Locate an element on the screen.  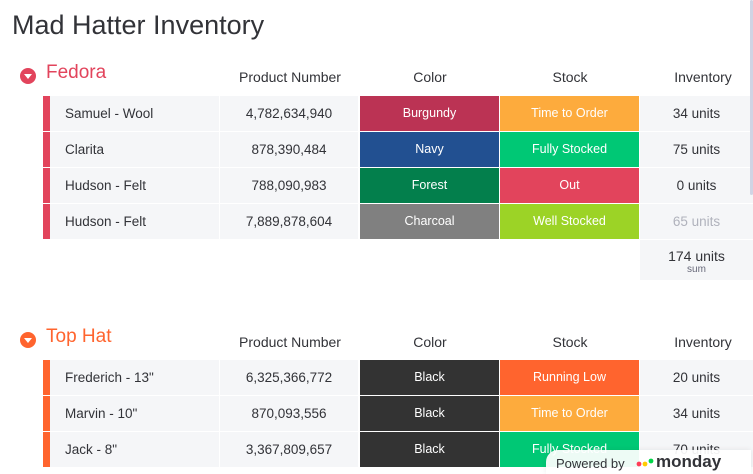
group-name: Top Hat is located at coordinates (79, 336).